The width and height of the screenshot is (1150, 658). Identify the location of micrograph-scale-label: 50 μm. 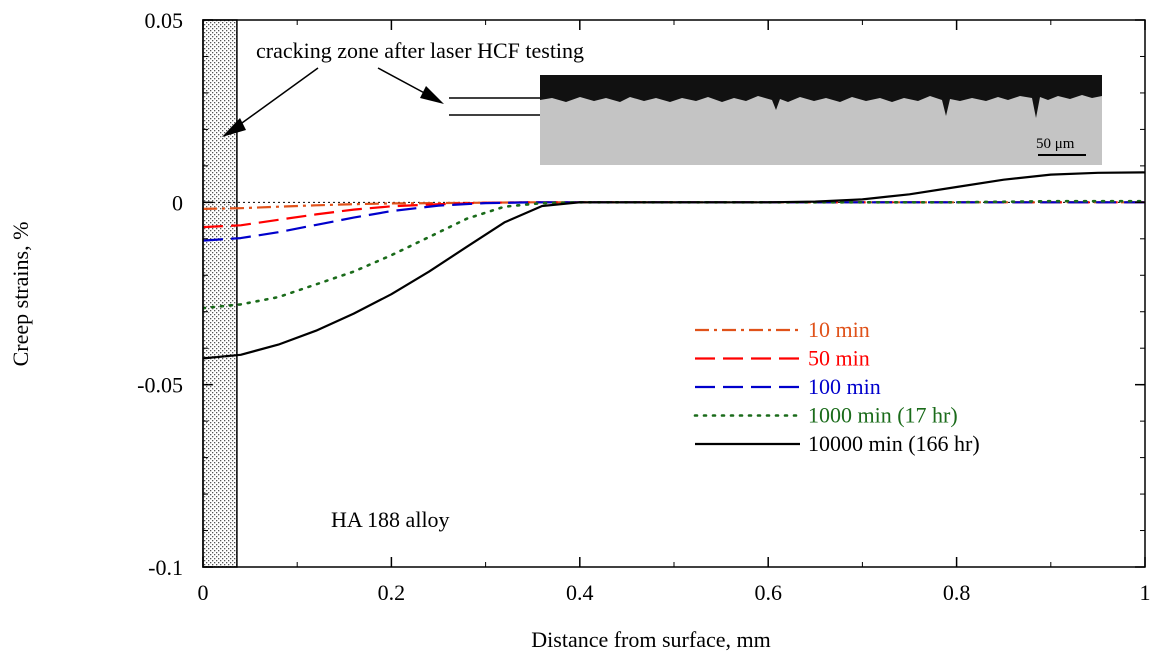
(1055, 144).